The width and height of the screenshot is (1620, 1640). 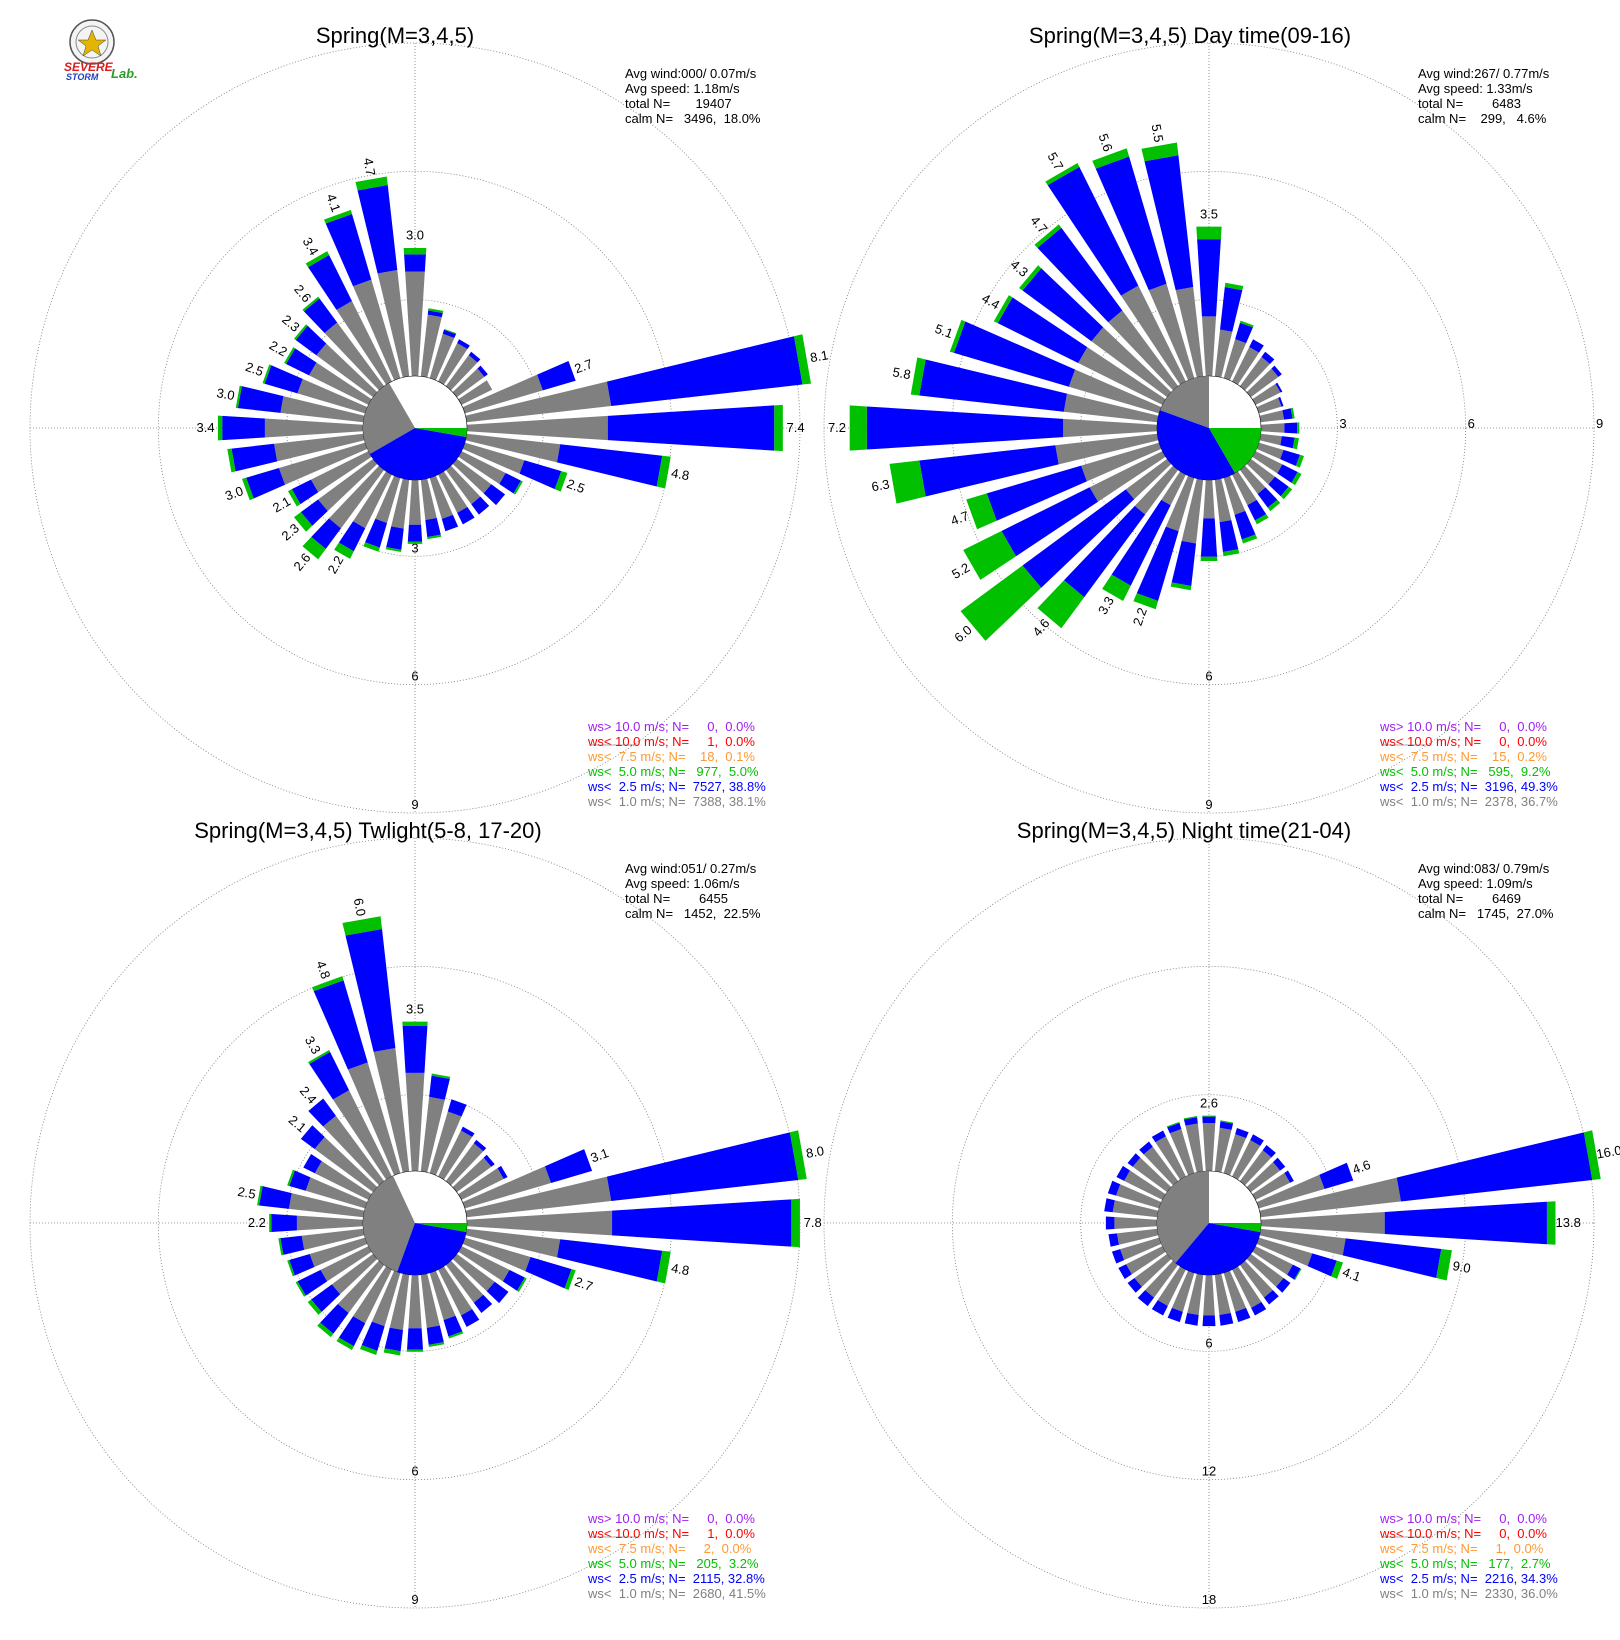 I want to click on severe-storm-lab-logo: SEVERE STORM Lab., so click(x=101, y=50).